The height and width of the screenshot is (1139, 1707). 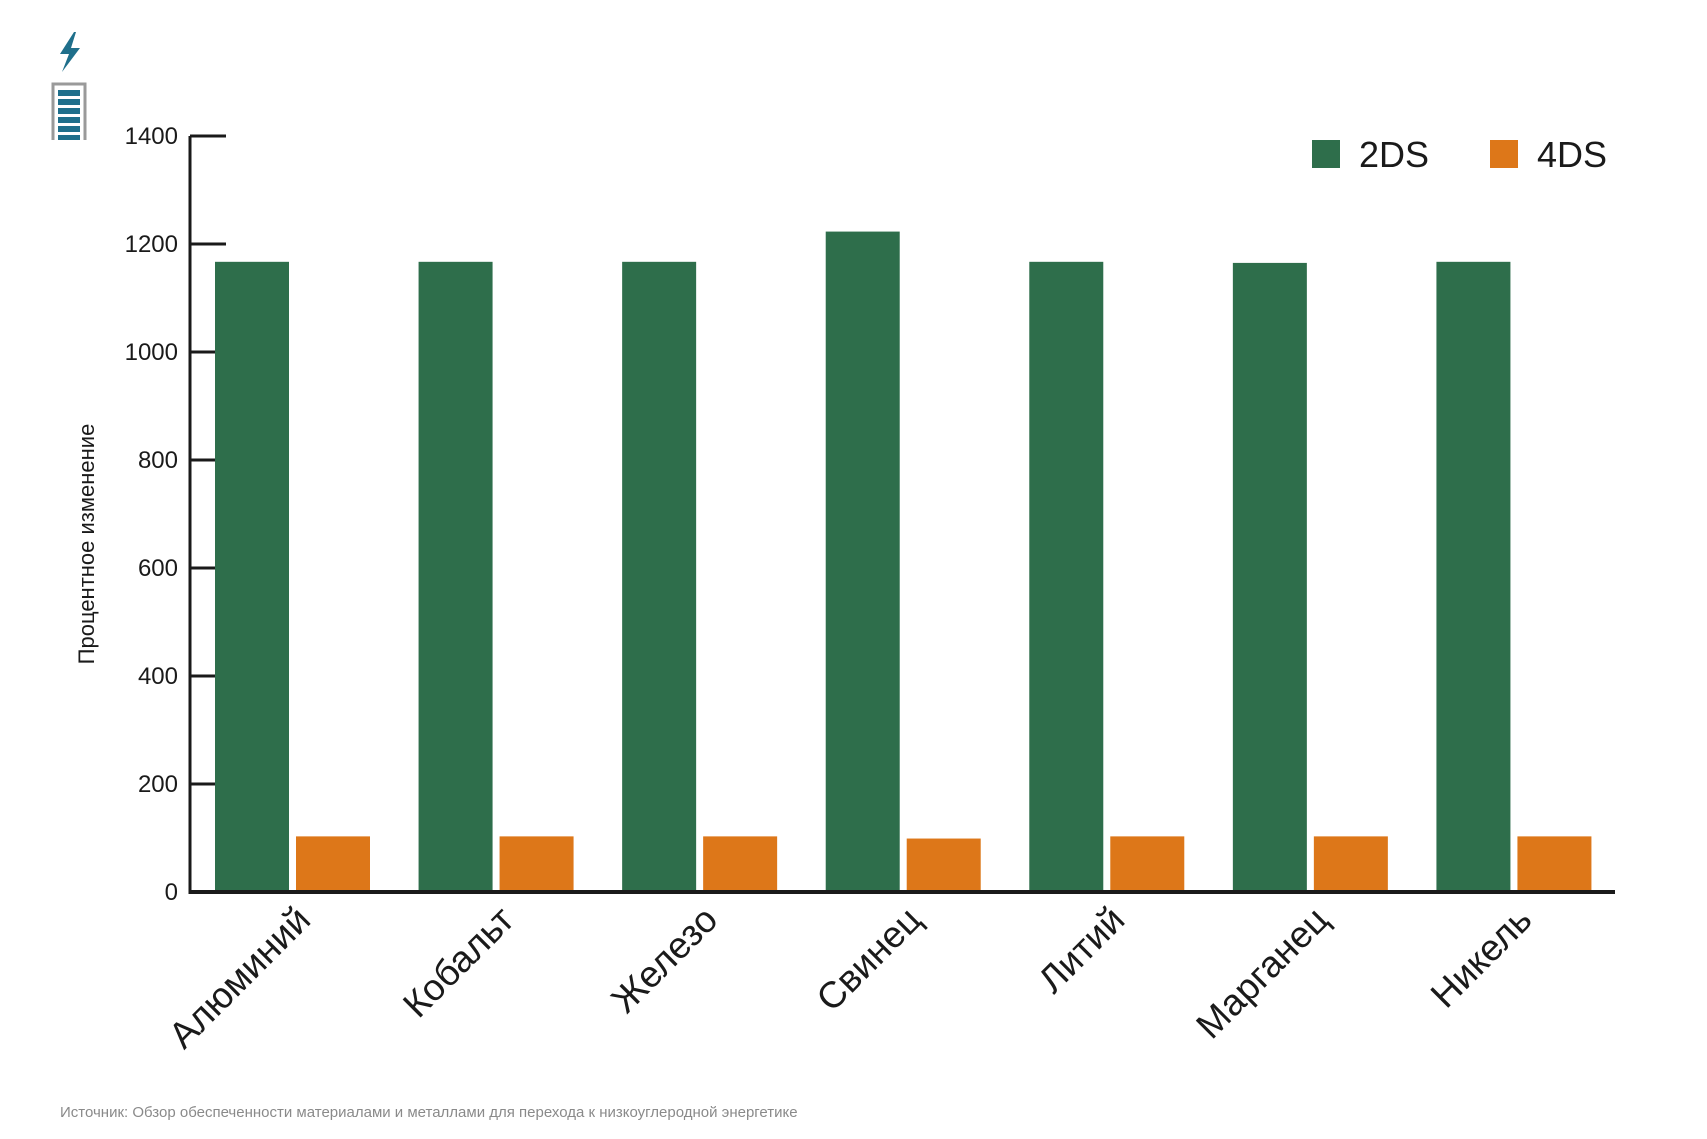 What do you see at coordinates (1326, 154) in the screenshot?
I see `legend-swatch-2ds` at bounding box center [1326, 154].